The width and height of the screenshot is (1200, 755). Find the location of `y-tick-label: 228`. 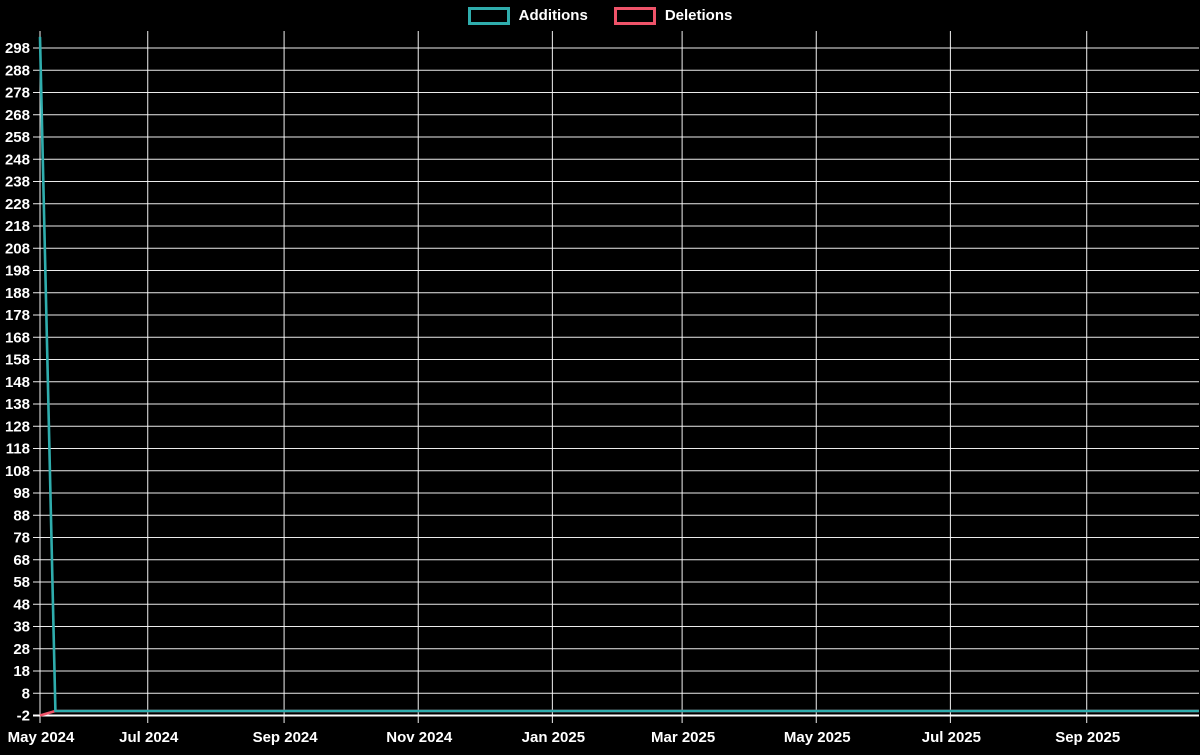

y-tick-label: 228 is located at coordinates (17, 204).